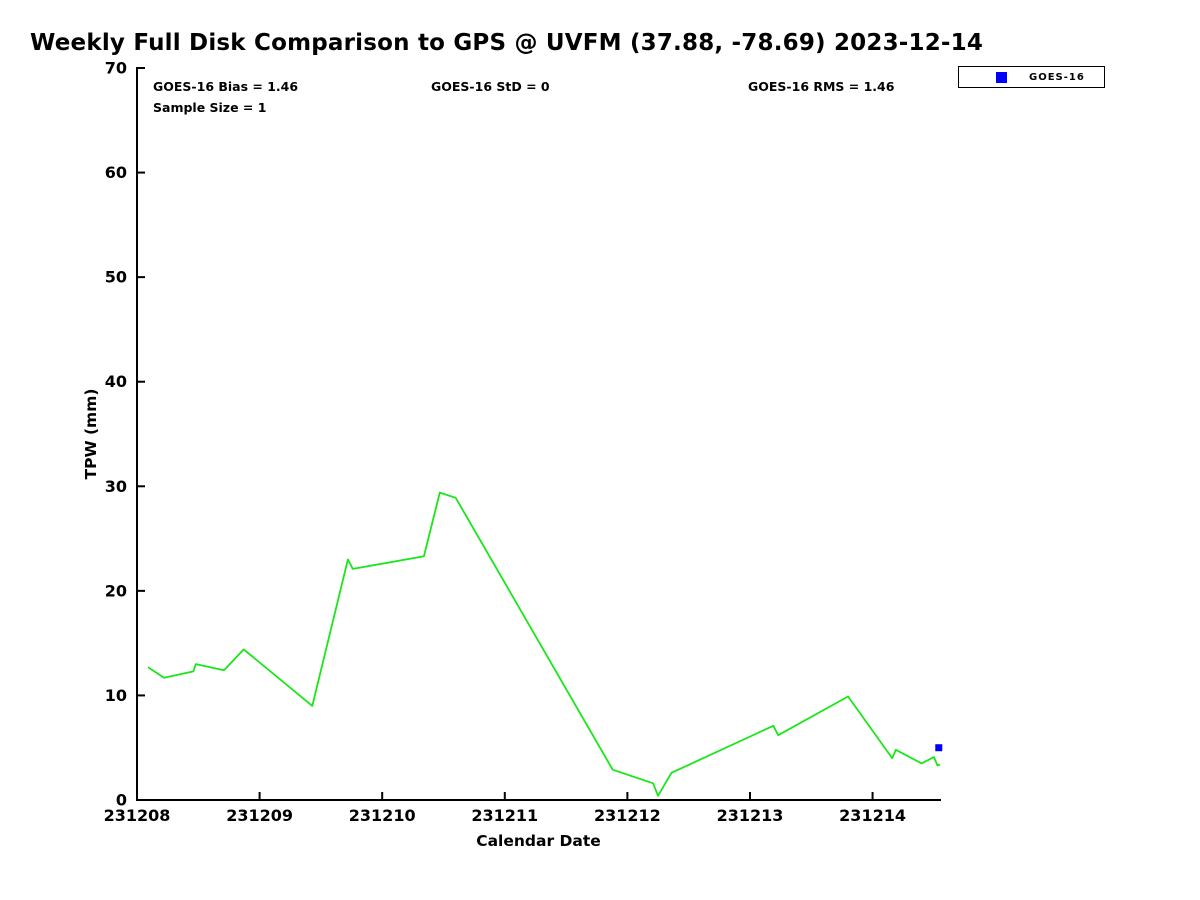  What do you see at coordinates (939, 748) in the screenshot?
I see `goes16-data-marker` at bounding box center [939, 748].